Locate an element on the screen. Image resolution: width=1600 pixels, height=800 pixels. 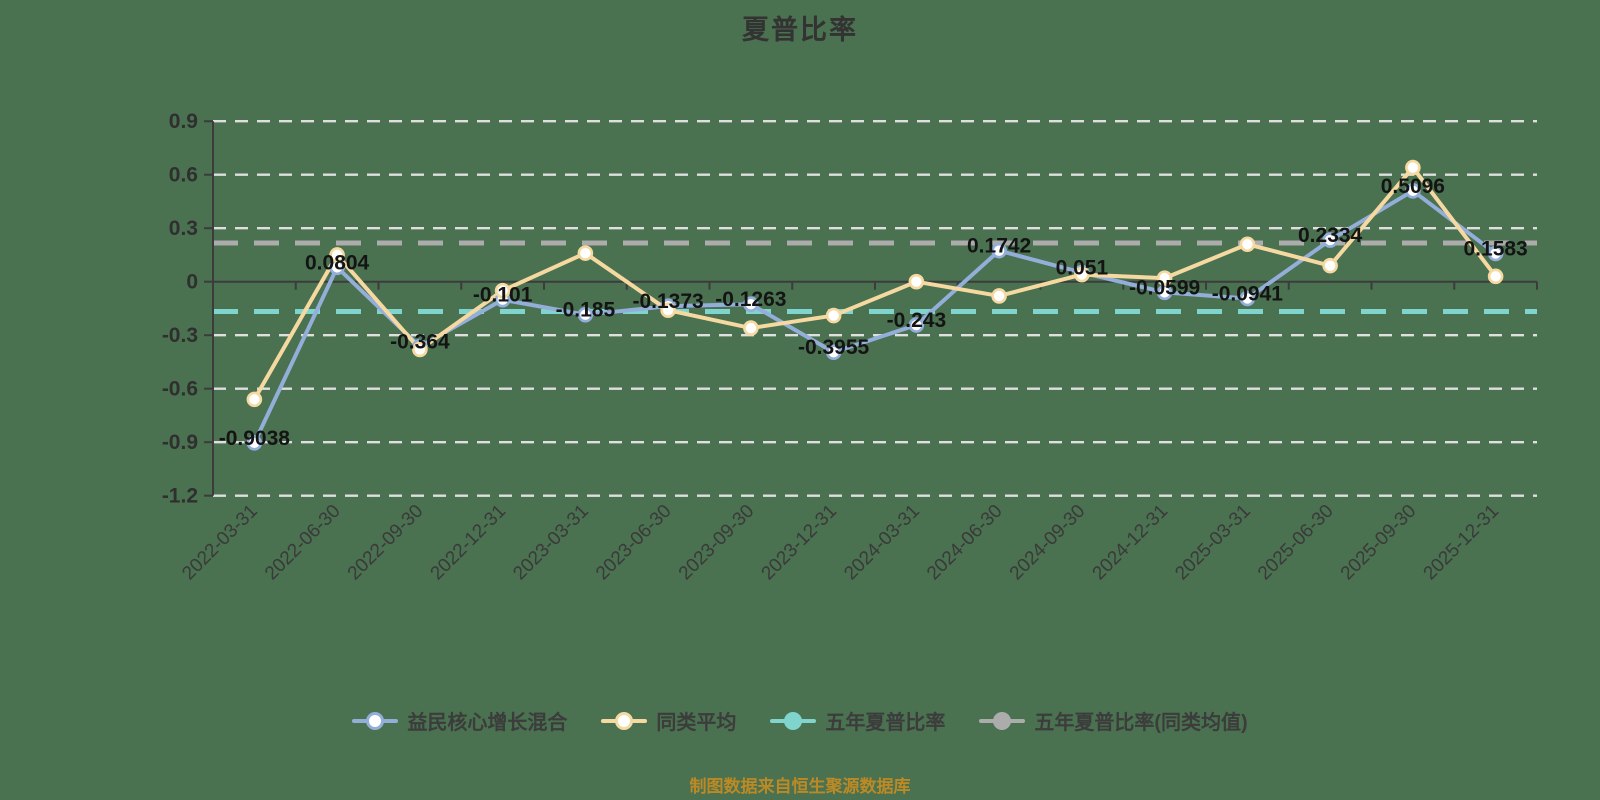
data-point-label: -0.364 is located at coordinates (420, 342).